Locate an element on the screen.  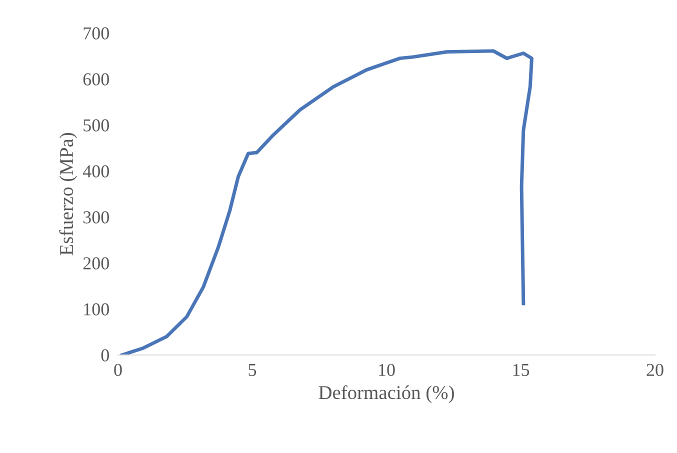
y-tick-label: 500 is located at coordinates (96, 125).